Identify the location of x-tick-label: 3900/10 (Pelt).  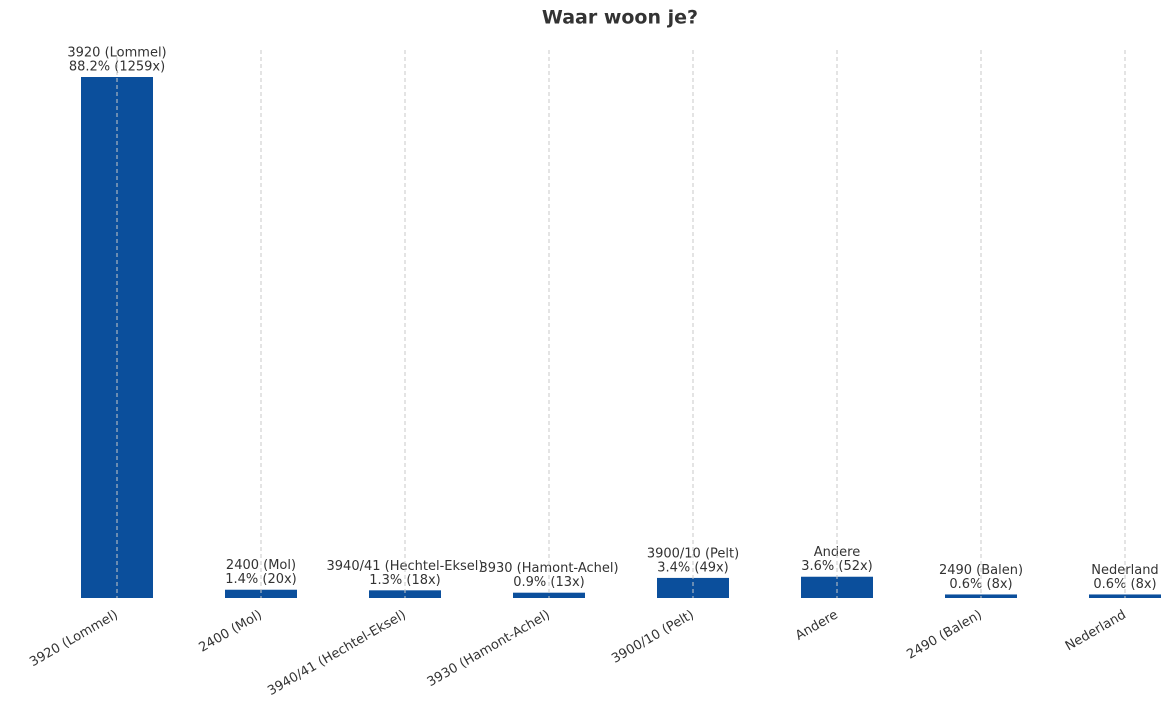
(652, 637).